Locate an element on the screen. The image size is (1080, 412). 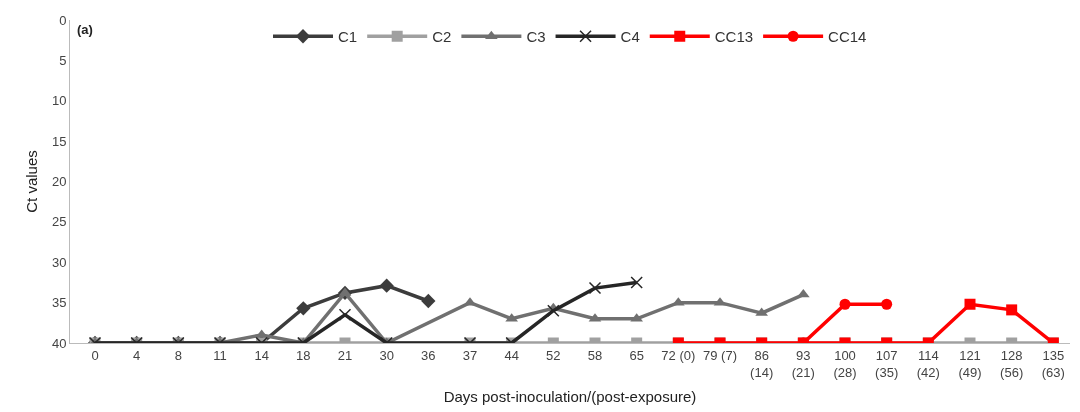
x-tick-label: 86 (14) is located at coordinates (762, 363).